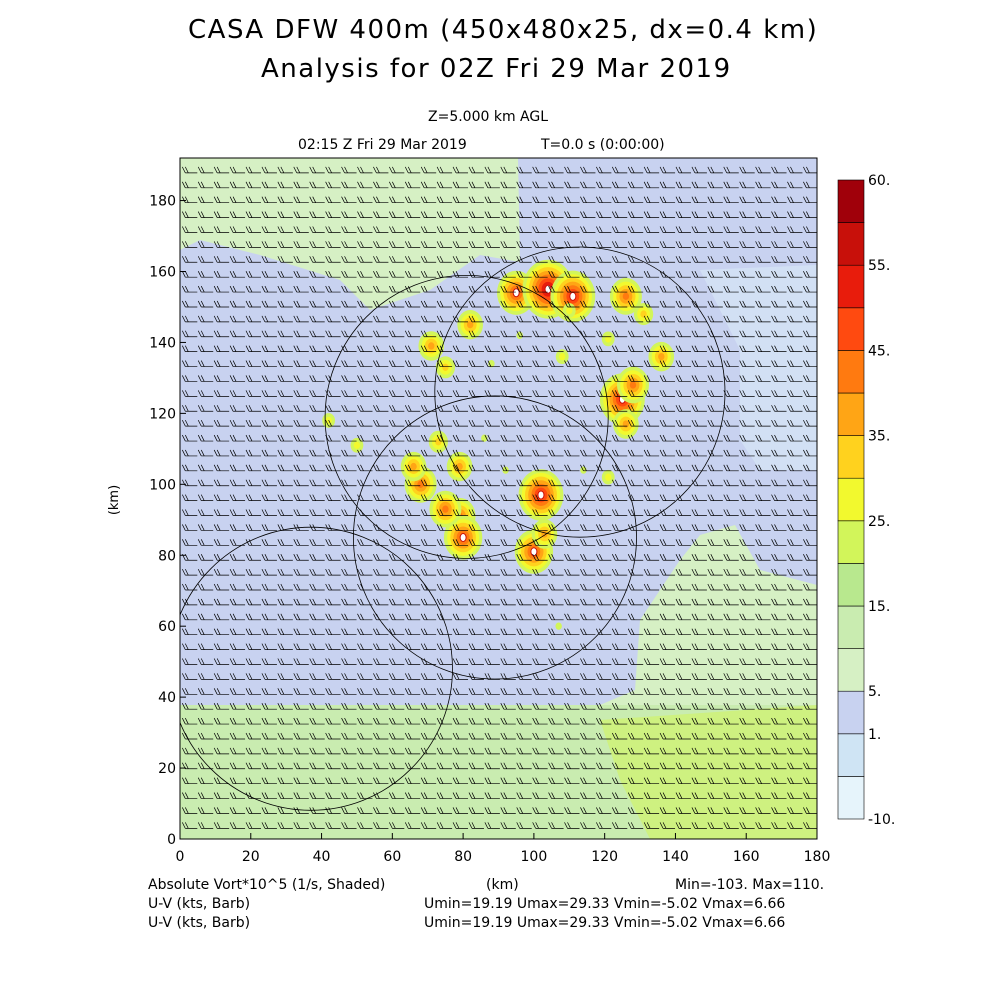 The image size is (1000, 1000). What do you see at coordinates (167, 769) in the screenshot?
I see `y-tick-label-20: 20` at bounding box center [167, 769].